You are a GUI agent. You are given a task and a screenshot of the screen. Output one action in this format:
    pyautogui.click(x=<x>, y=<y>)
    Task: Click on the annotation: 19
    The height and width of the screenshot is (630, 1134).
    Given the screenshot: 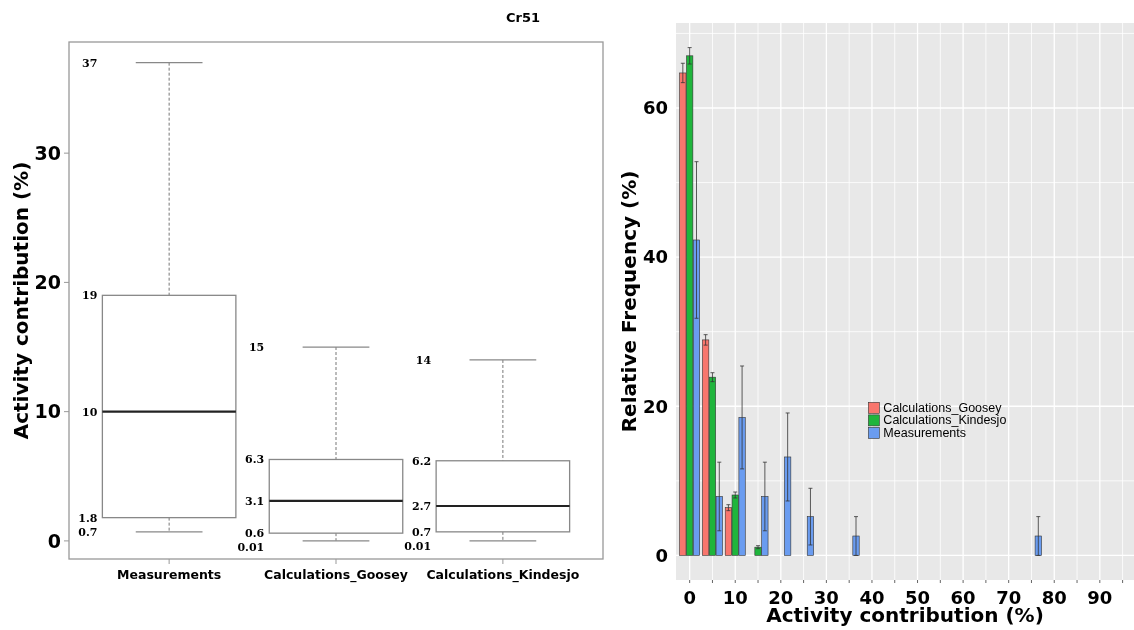 What is the action you would take?
    pyautogui.click(x=90, y=296)
    